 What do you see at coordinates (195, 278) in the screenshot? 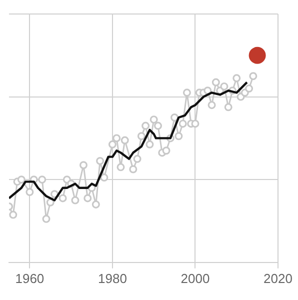
I see `x-tick-label: 2000` at bounding box center [195, 278].